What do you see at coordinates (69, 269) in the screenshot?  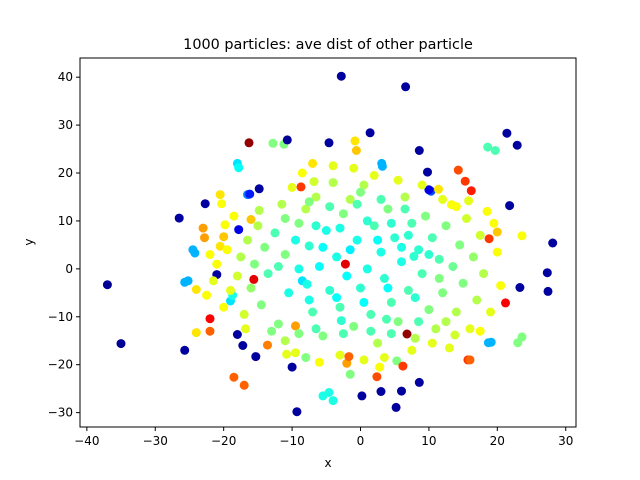 I see `y-tick-label: 0` at bounding box center [69, 269].